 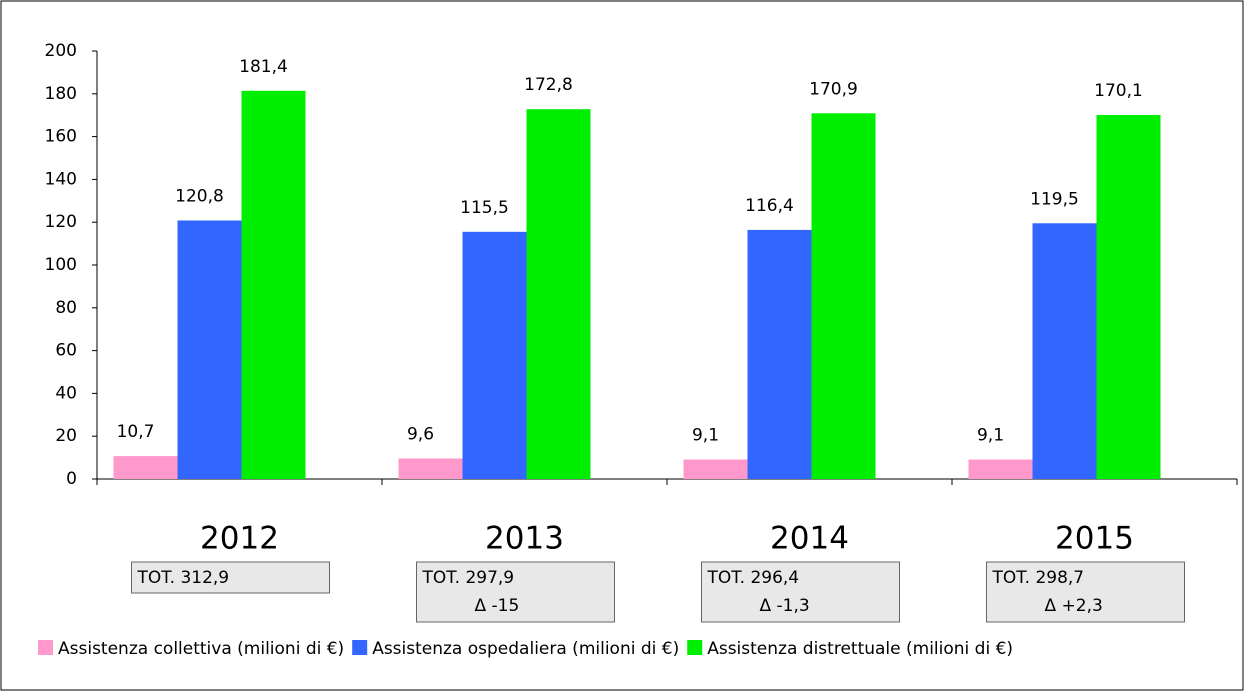 I want to click on x-tick-label: 2015, so click(x=1094, y=539).